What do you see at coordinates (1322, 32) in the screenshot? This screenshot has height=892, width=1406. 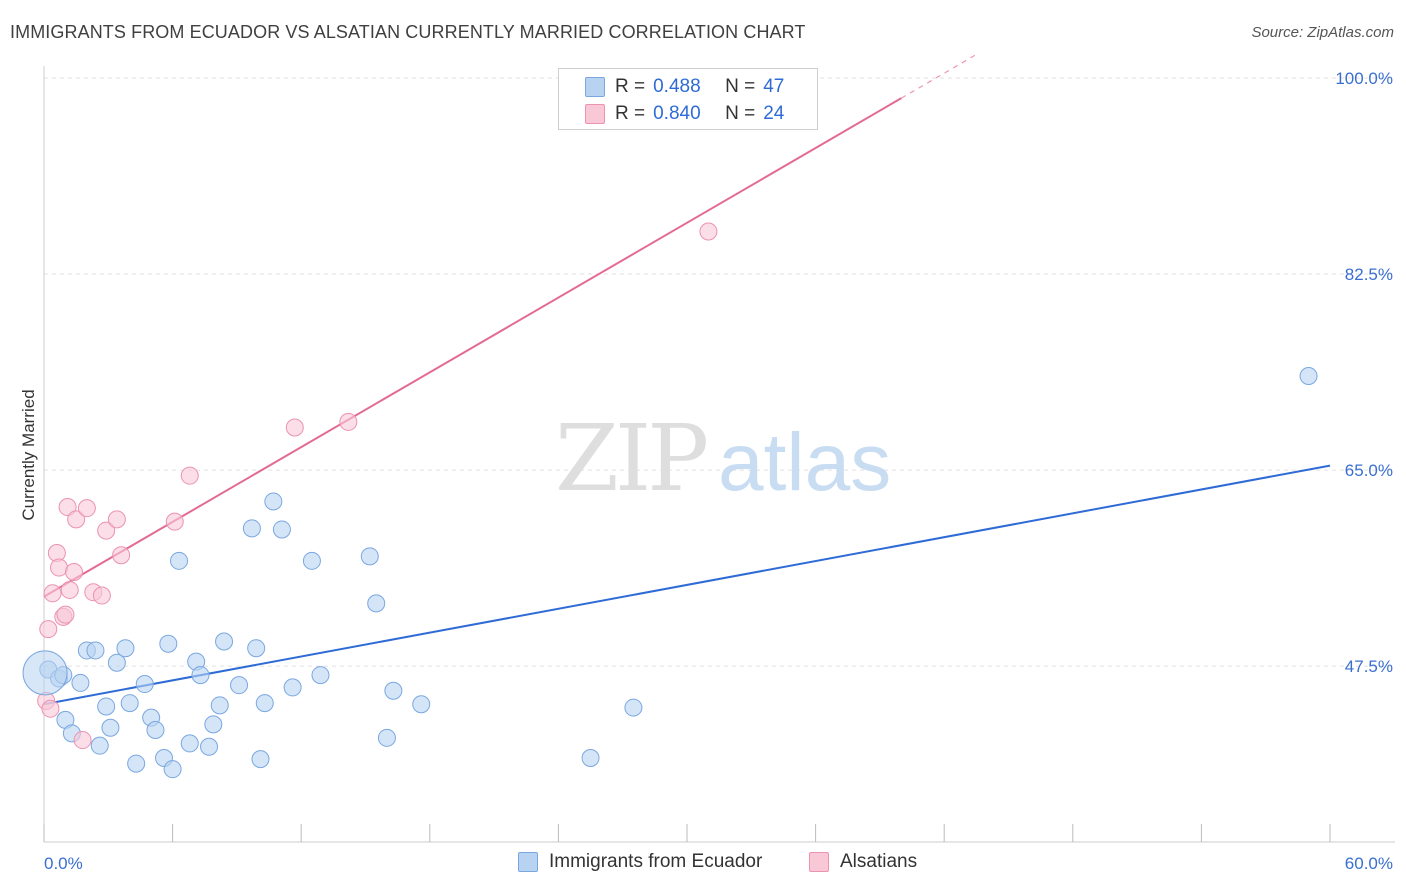 I see `source-label: Source: ZipAtlas.com` at bounding box center [1322, 32].